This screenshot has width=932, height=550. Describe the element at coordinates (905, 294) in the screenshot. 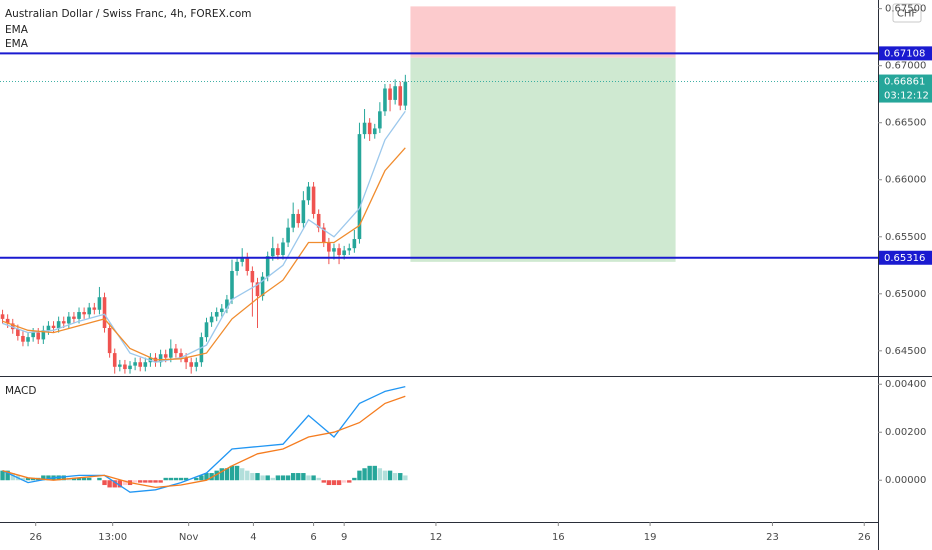

I see `y-tick-label: 0.65000` at that location.